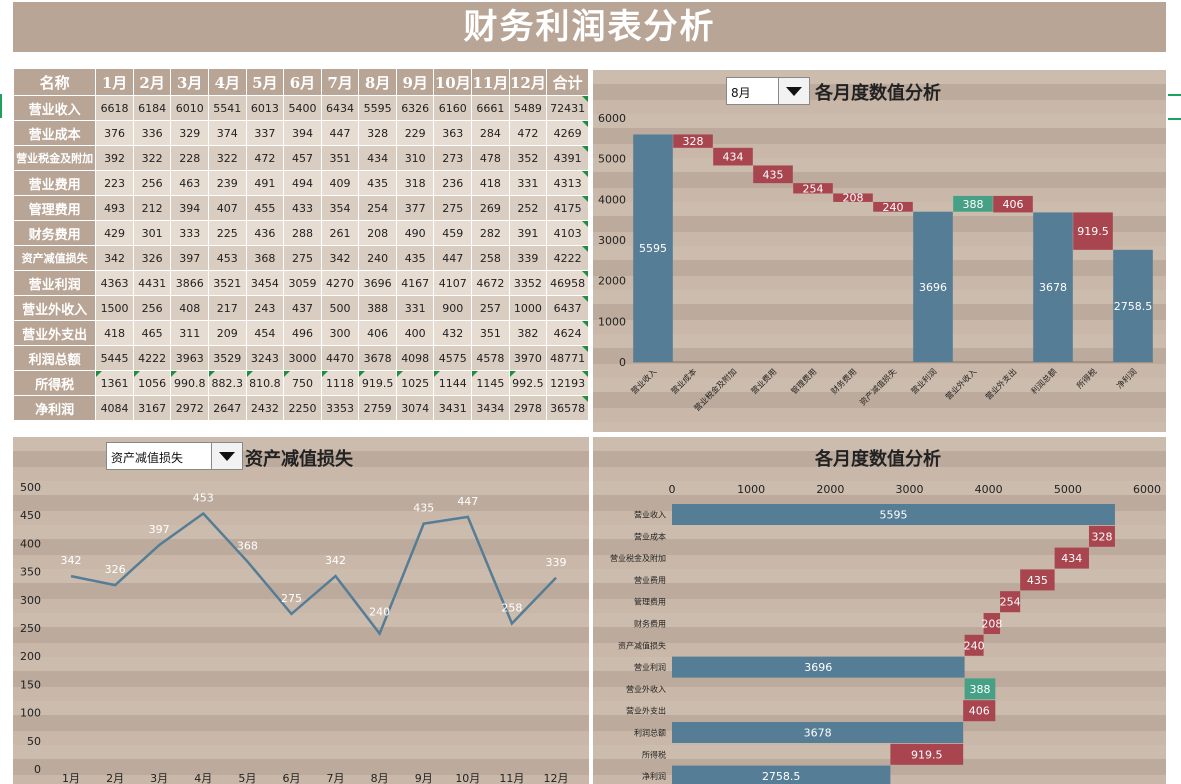 The width and height of the screenshot is (1181, 784). I want to click on table-cell: 453, so click(227, 258).